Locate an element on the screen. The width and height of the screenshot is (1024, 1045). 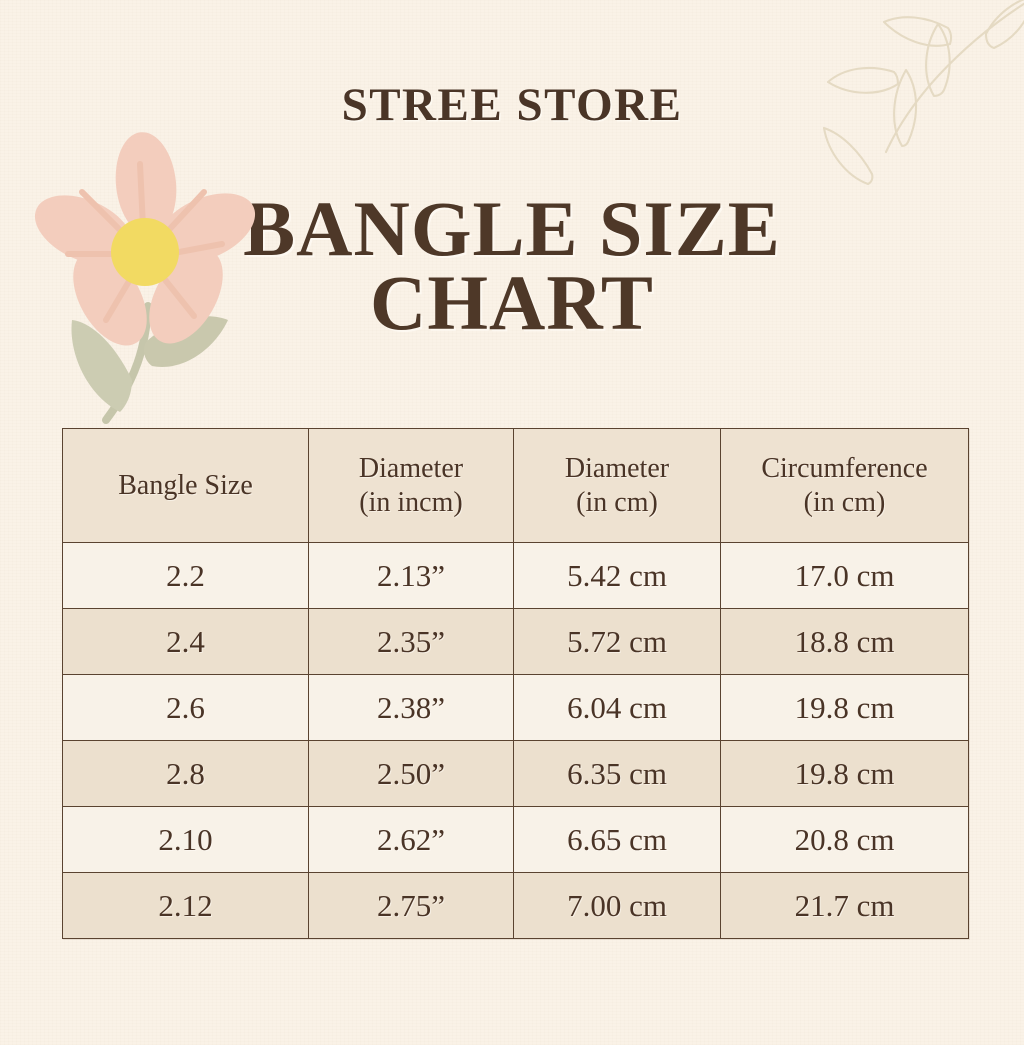
cell-circumference-cm: 21.7 cm is located at coordinates (844, 905).